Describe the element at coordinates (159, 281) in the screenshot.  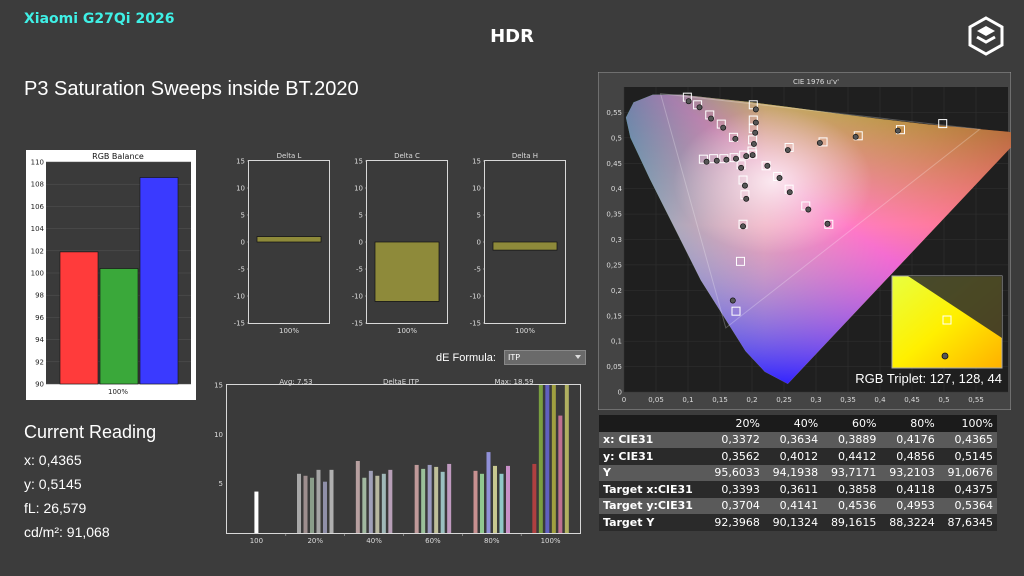
I see `bar-b` at that location.